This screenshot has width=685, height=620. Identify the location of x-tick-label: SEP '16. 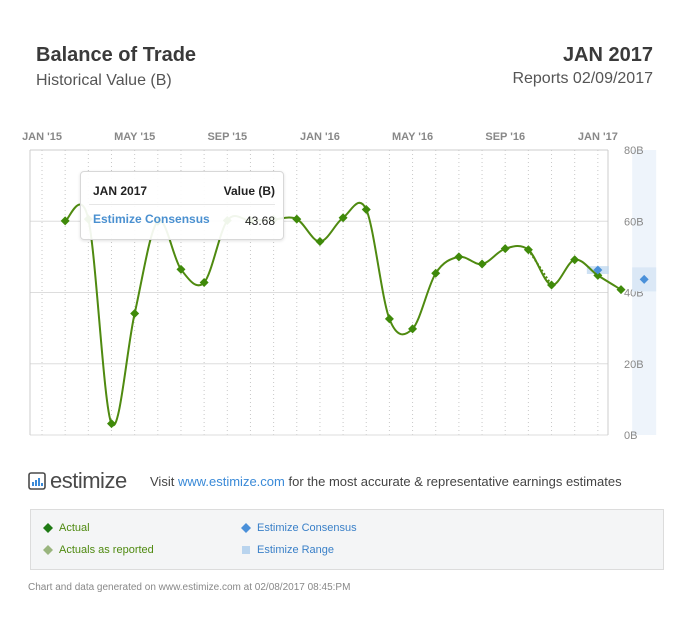
(505, 137).